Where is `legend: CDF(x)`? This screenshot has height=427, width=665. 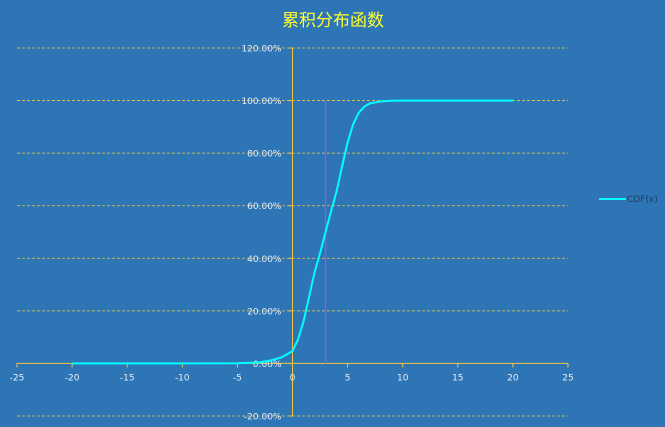
legend: CDF(x) is located at coordinates (628, 200).